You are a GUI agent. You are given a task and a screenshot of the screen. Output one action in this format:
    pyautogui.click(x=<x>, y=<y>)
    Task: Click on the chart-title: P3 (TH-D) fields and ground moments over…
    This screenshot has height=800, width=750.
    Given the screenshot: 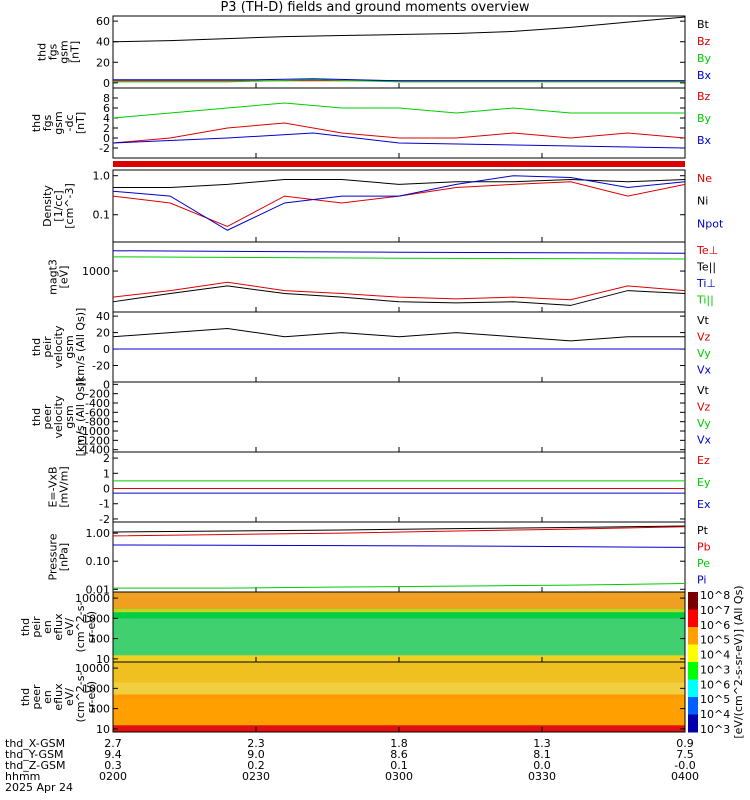 What is the action you would take?
    pyautogui.click(x=375, y=7)
    